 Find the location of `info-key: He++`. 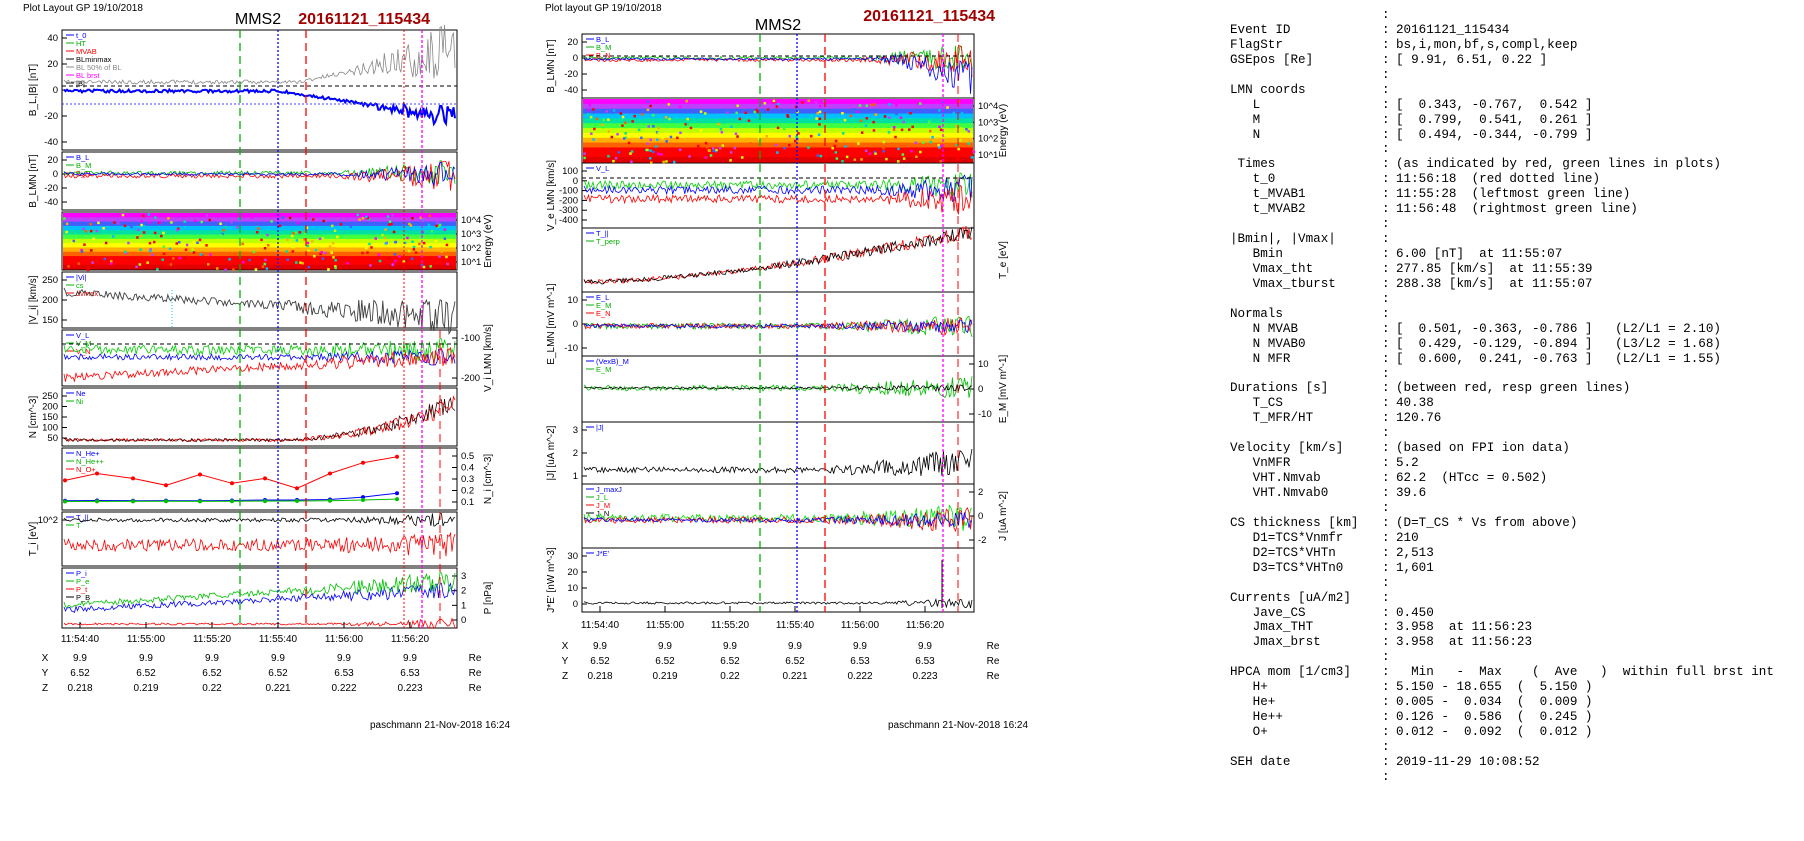

info-key: He++ is located at coordinates (1256, 717).